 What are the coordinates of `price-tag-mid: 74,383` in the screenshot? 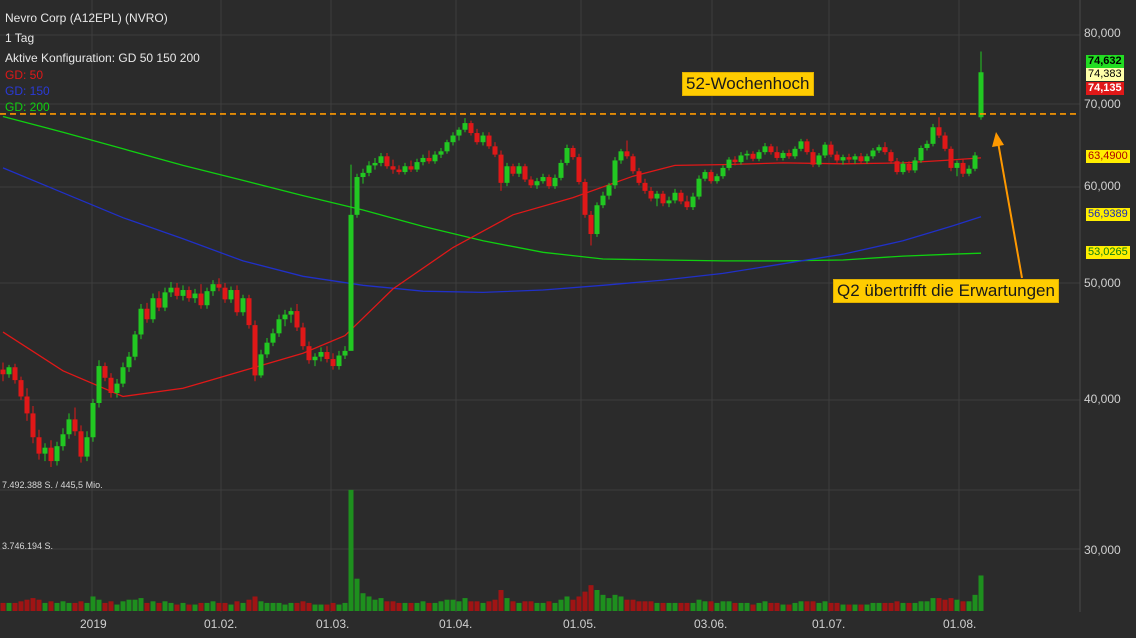 It's located at (1105, 74).